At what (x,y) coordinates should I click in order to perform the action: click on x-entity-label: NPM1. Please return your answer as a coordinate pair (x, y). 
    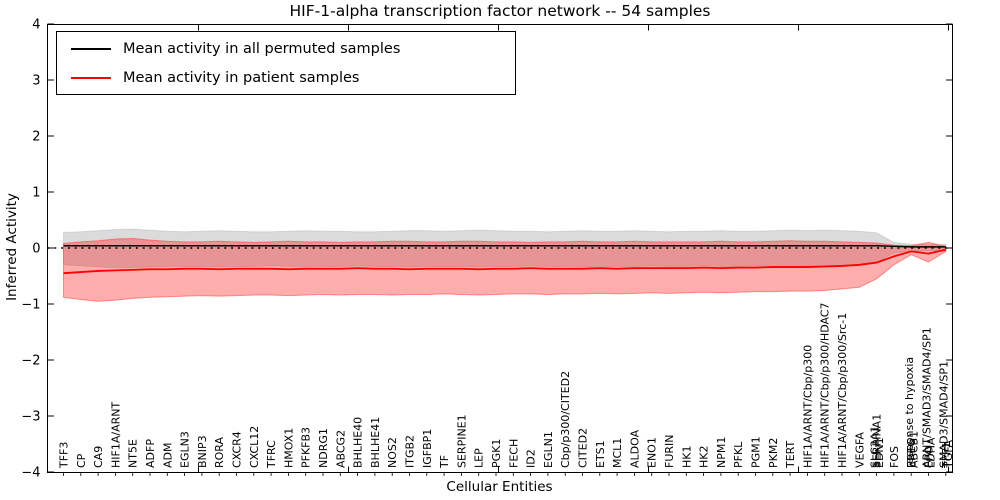
    Looking at the image, I should click on (721, 452).